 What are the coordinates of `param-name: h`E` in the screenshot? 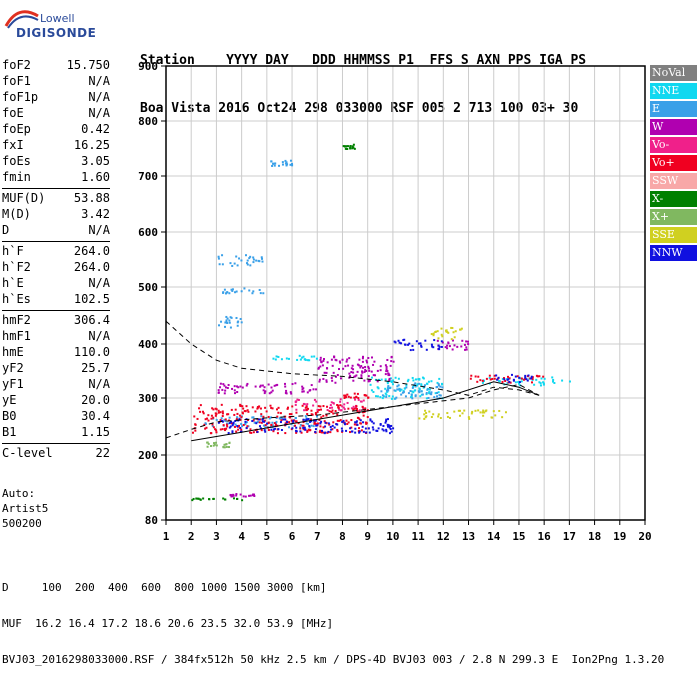 It's located at (13, 283).